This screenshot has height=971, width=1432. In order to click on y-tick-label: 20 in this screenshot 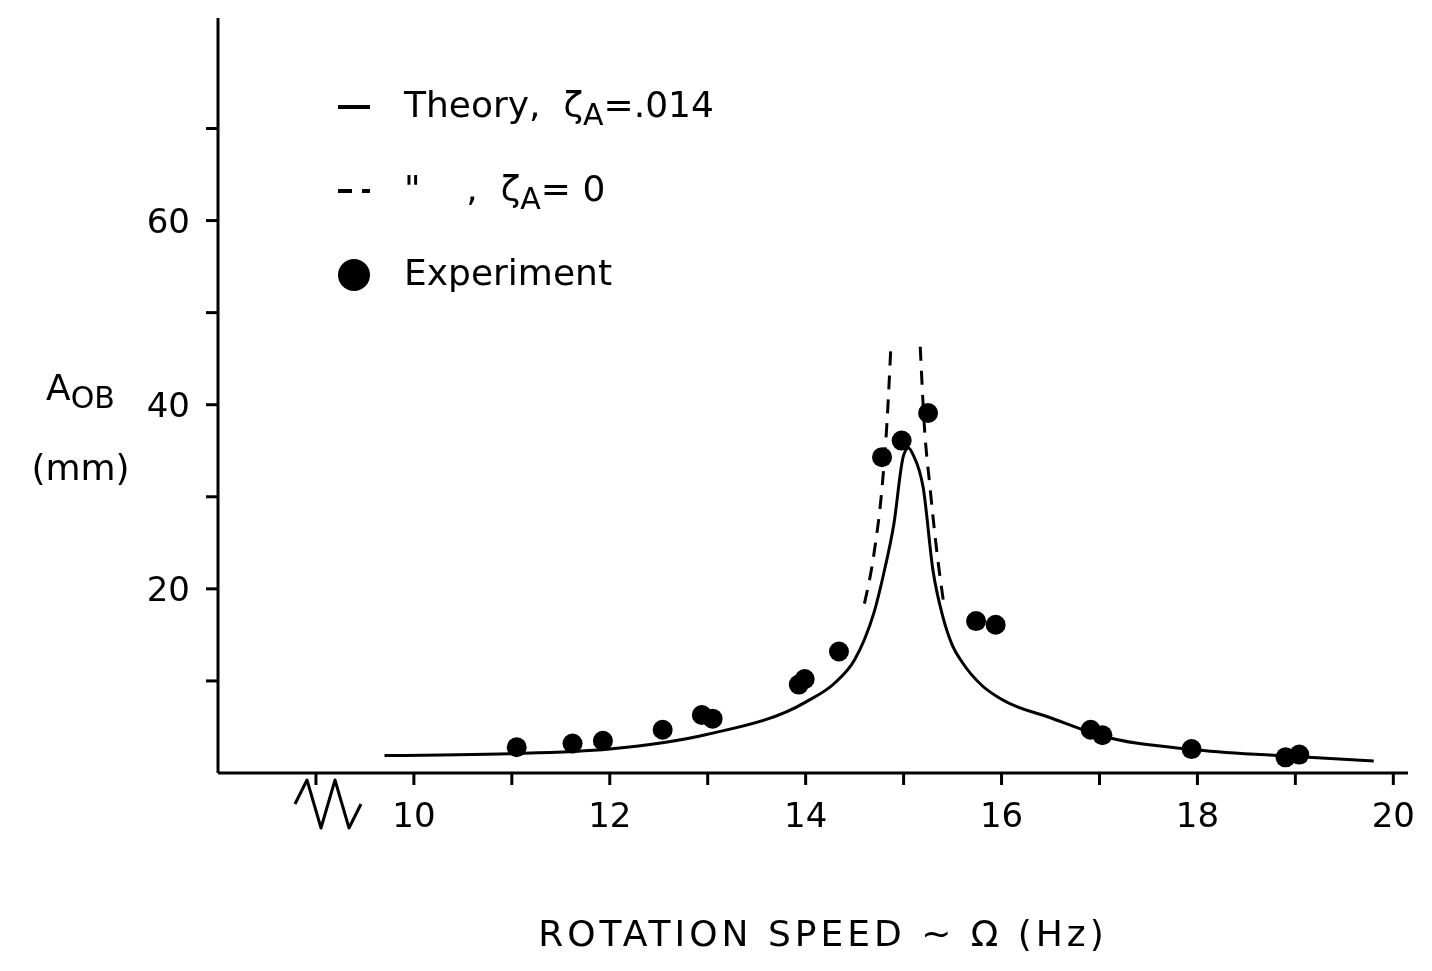, I will do `click(168, 588)`.